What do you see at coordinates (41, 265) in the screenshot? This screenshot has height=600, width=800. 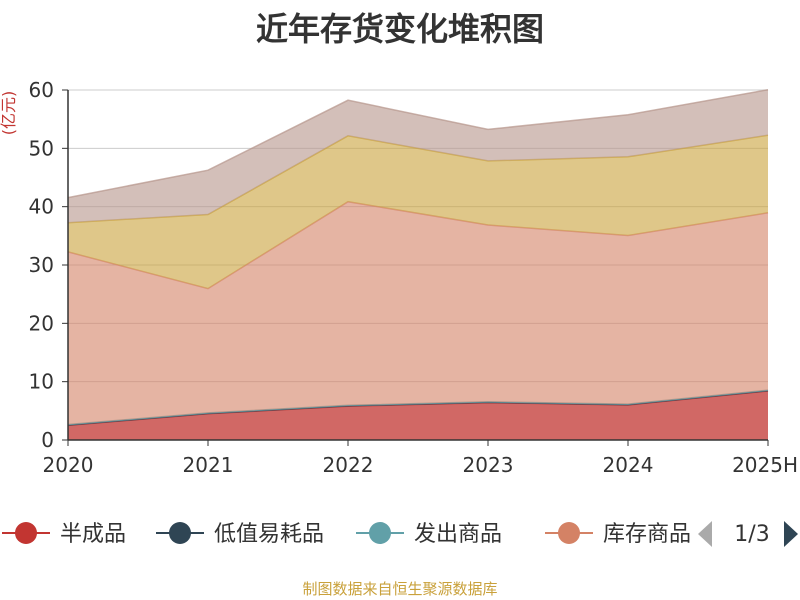 I see `y-tick-label: 30` at bounding box center [41, 265].